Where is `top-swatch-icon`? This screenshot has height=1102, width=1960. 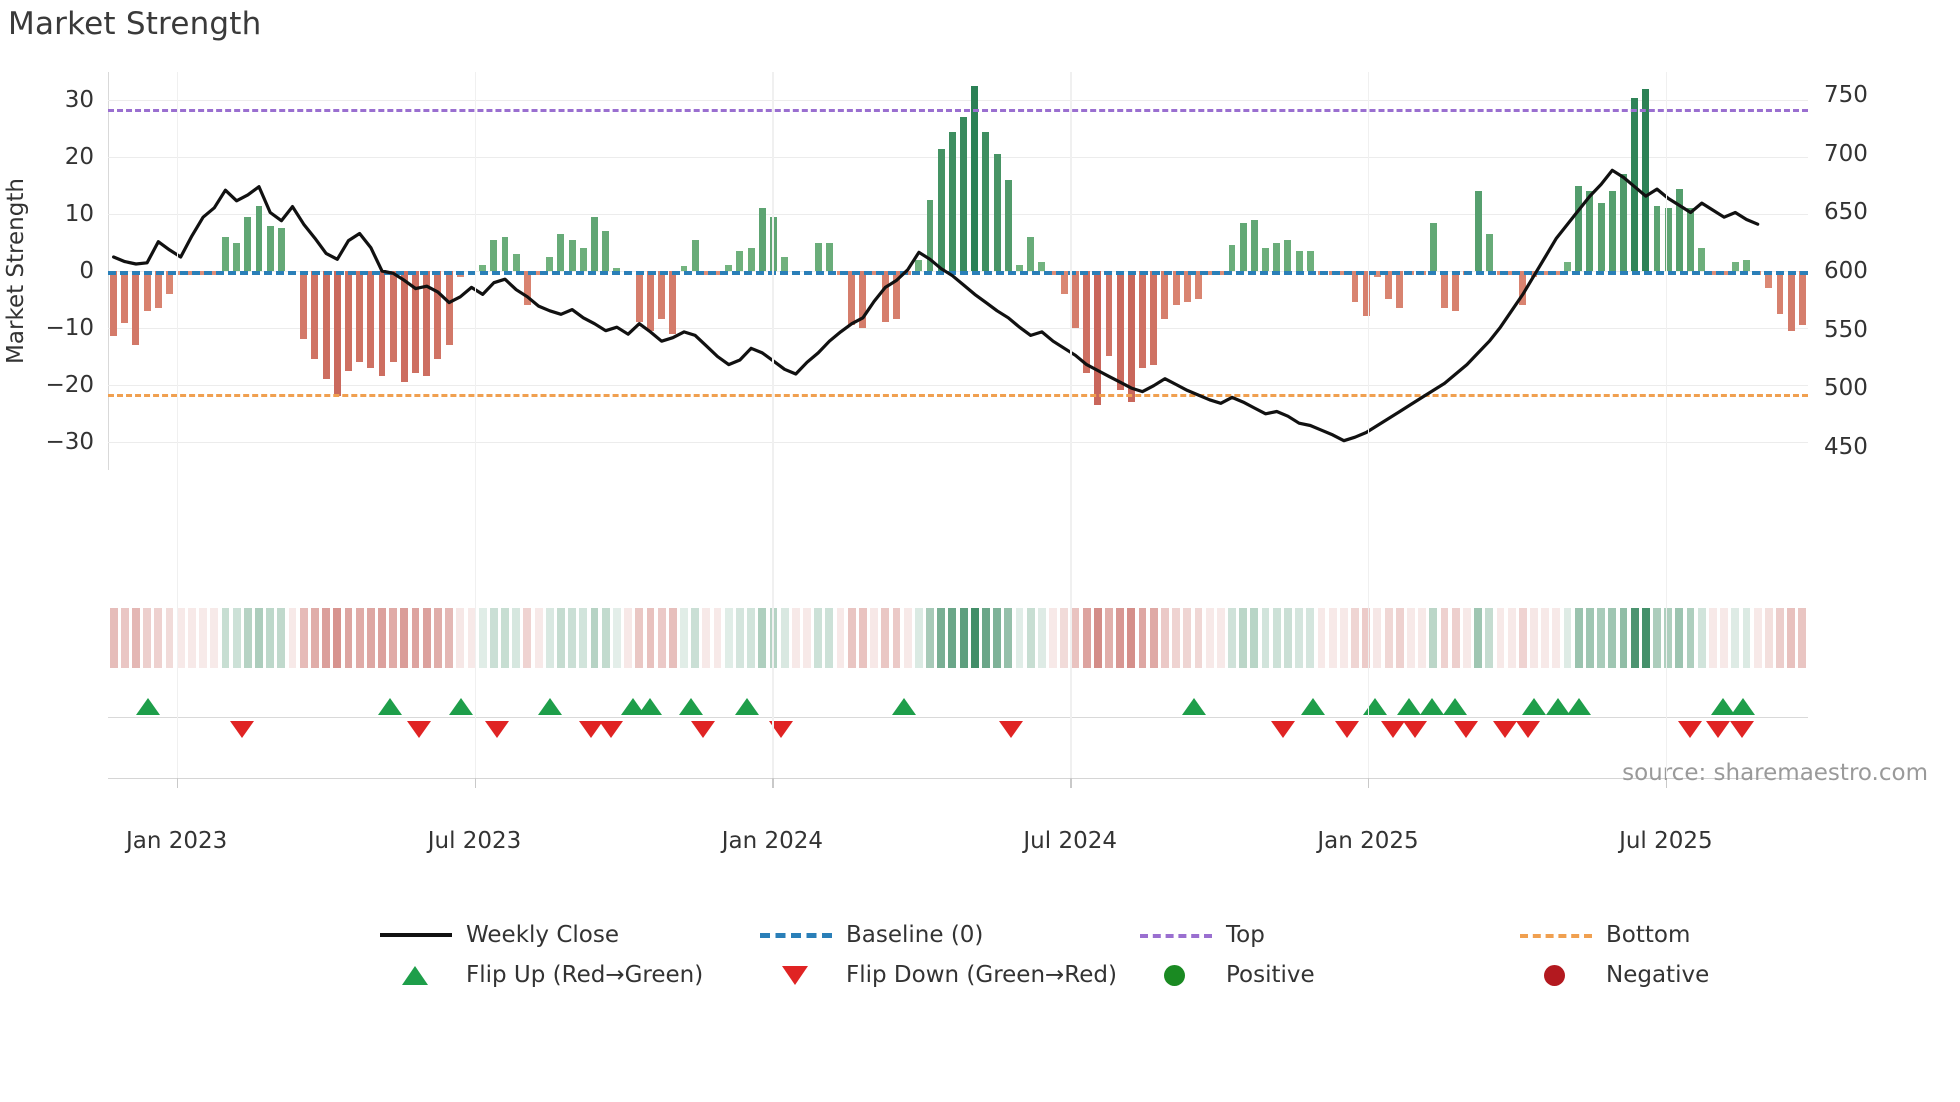
top-swatch-icon is located at coordinates (1176, 935).